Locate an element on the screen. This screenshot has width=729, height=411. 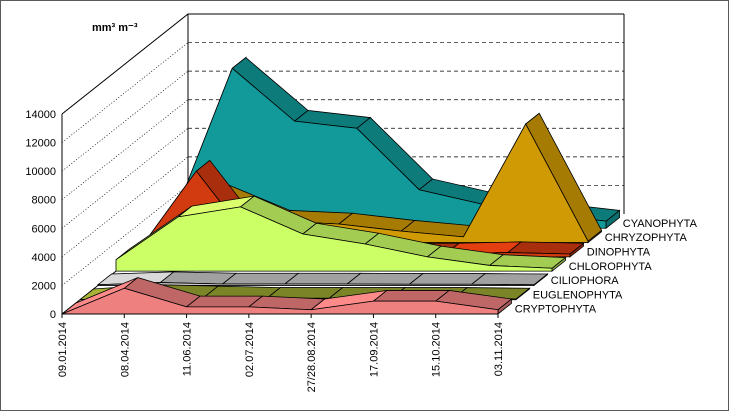
x-tick-label: 02.07.2014 is located at coordinates (250, 349).